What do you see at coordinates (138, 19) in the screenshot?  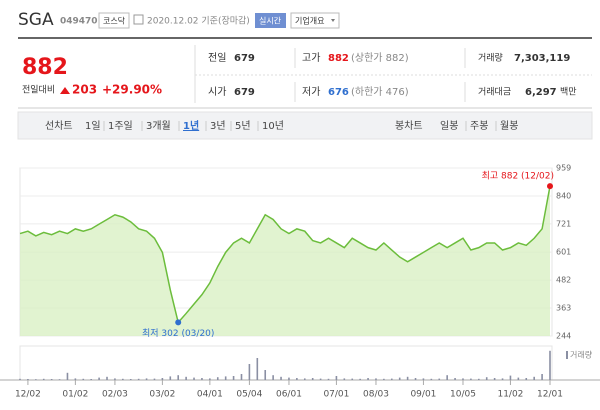 I see `calendar-icon` at bounding box center [138, 19].